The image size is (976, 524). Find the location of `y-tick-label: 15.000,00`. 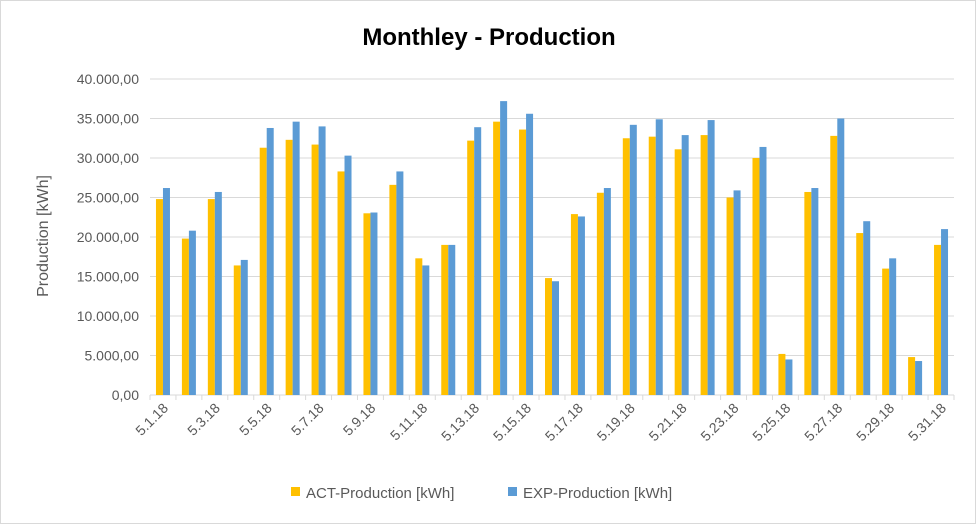

y-tick-label: 15.000,00 is located at coordinates (108, 277).